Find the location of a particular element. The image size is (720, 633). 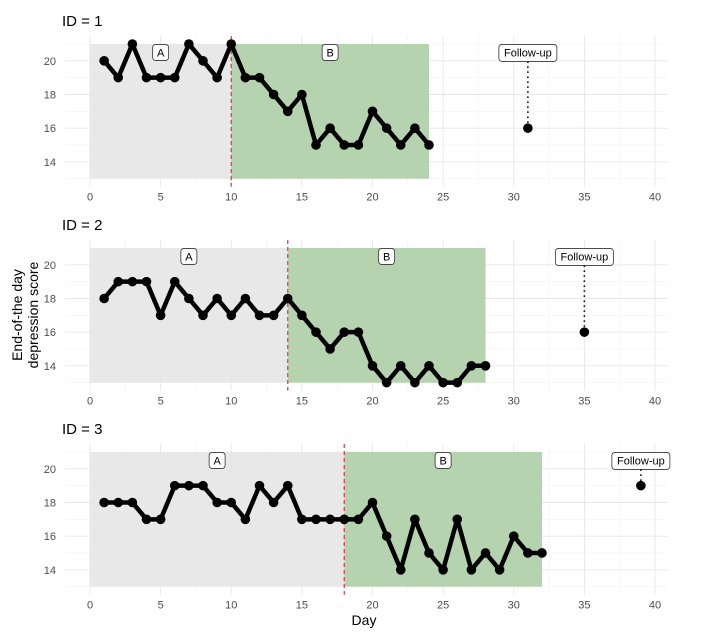

y-axis-label-line1: End-of-the day is located at coordinates (17, 315).